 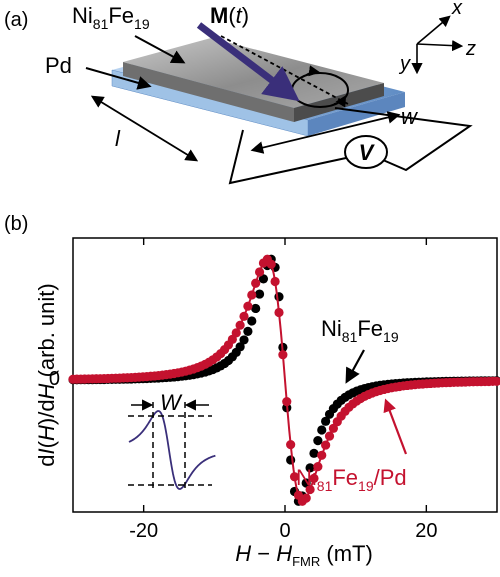 I want to click on precession-arrow-bottom, so click(x=340, y=101).